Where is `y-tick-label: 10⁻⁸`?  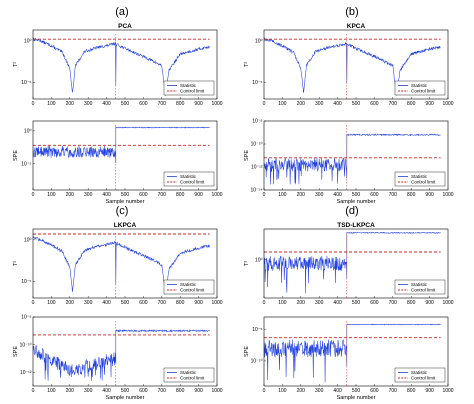 y-tick-label: 10⁻⁸ is located at coordinates (257, 122).